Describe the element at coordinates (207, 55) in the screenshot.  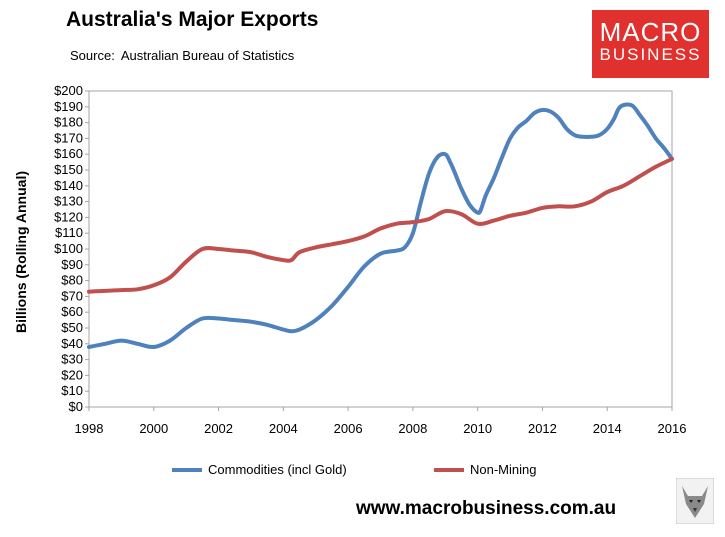
I see `source-text: Australian Bureau of Statistics` at that location.